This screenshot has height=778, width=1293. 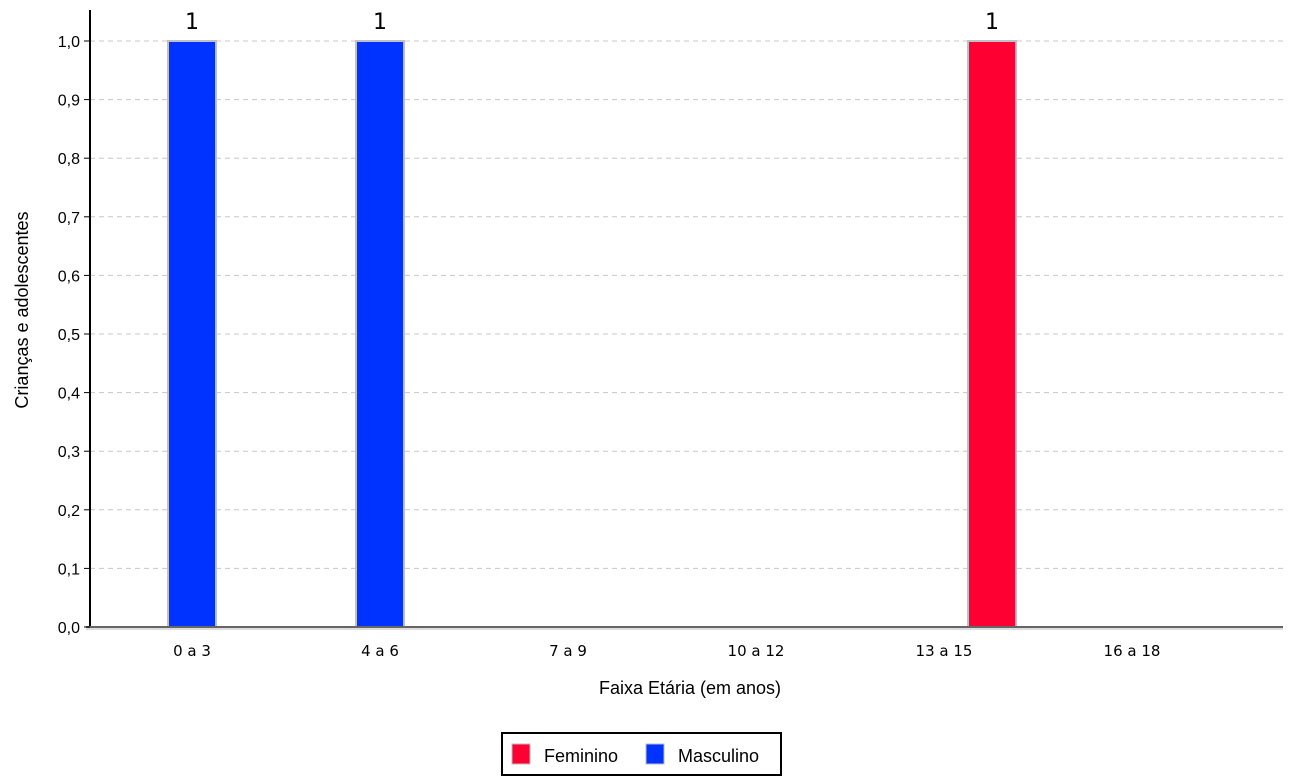 I want to click on y-tick-label: 0,3, so click(x=69, y=452).